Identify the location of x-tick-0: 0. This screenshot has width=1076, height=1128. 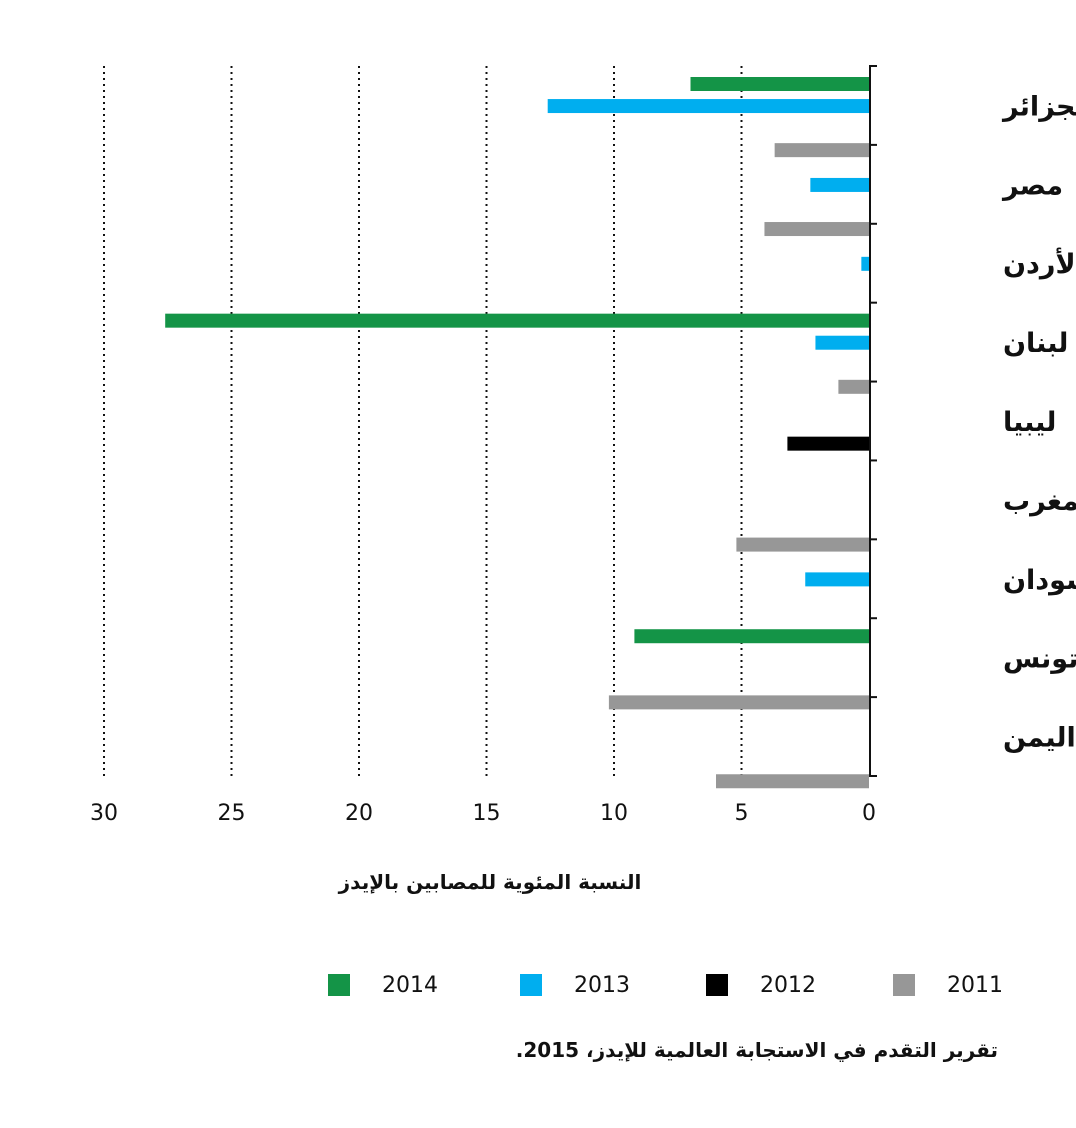
(869, 813).